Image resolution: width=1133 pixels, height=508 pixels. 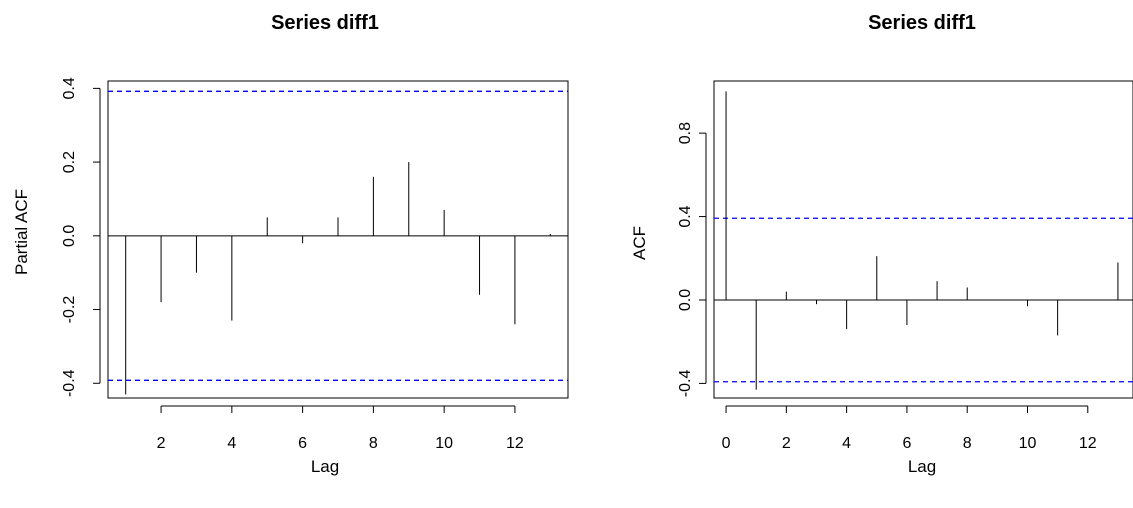 I want to click on acf-x-tick-label: 6, so click(x=906, y=443).